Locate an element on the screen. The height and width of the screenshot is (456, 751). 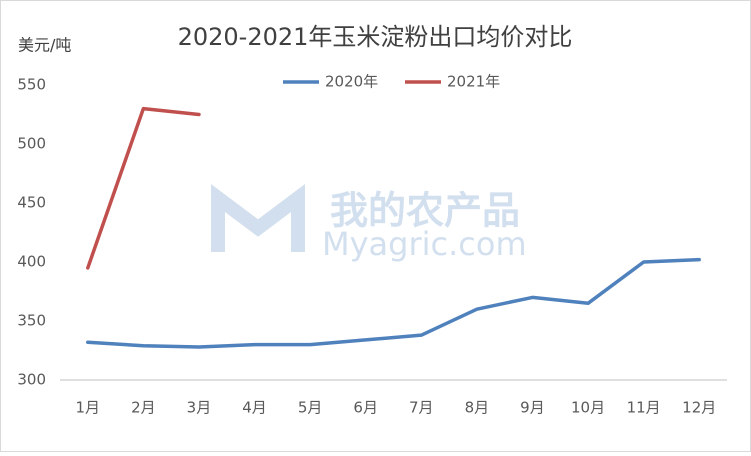
legend-label: 2020年 is located at coordinates (351, 82).